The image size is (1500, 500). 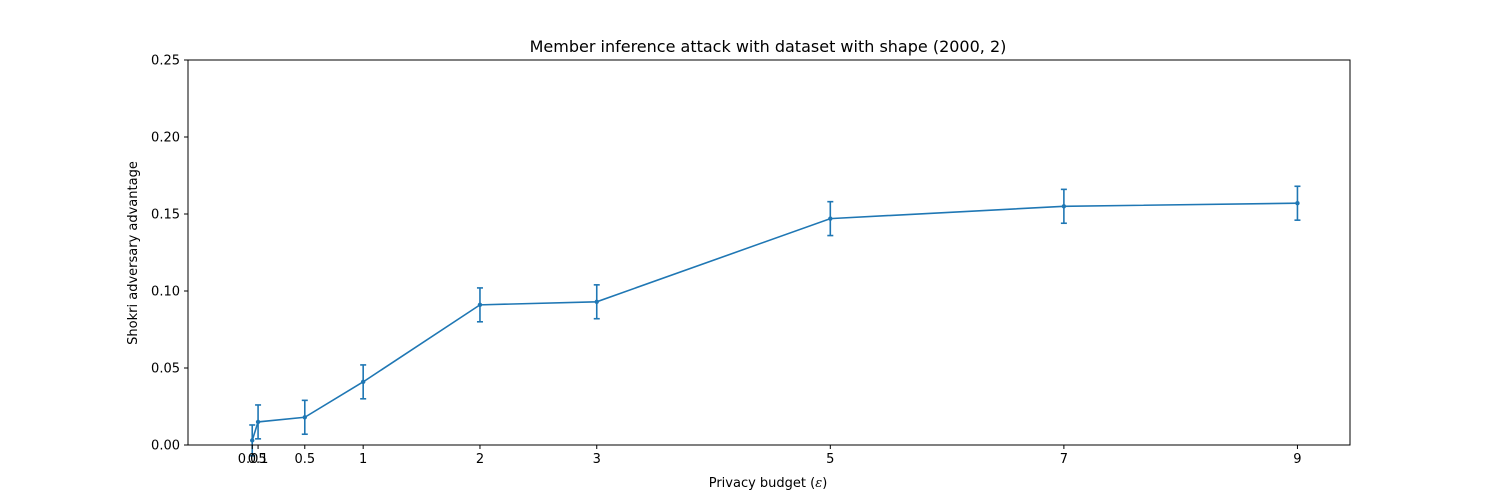 I want to click on x-tick-label: 0.05, so click(x=252, y=459).